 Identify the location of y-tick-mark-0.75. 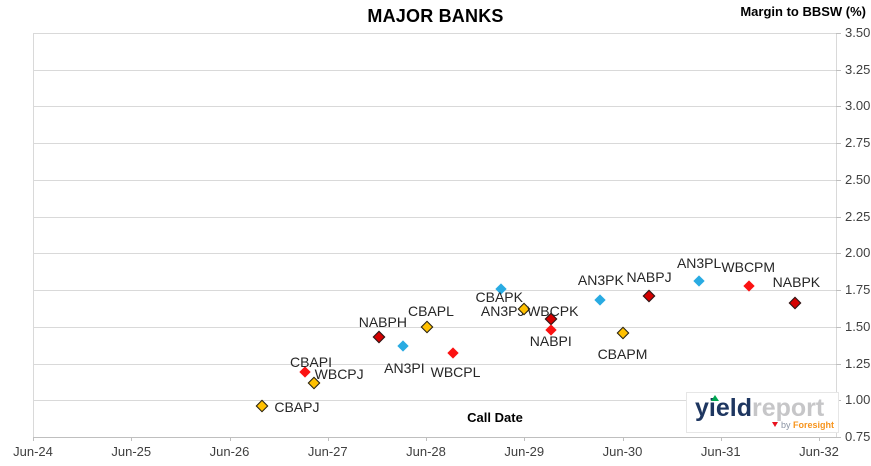
(838, 437).